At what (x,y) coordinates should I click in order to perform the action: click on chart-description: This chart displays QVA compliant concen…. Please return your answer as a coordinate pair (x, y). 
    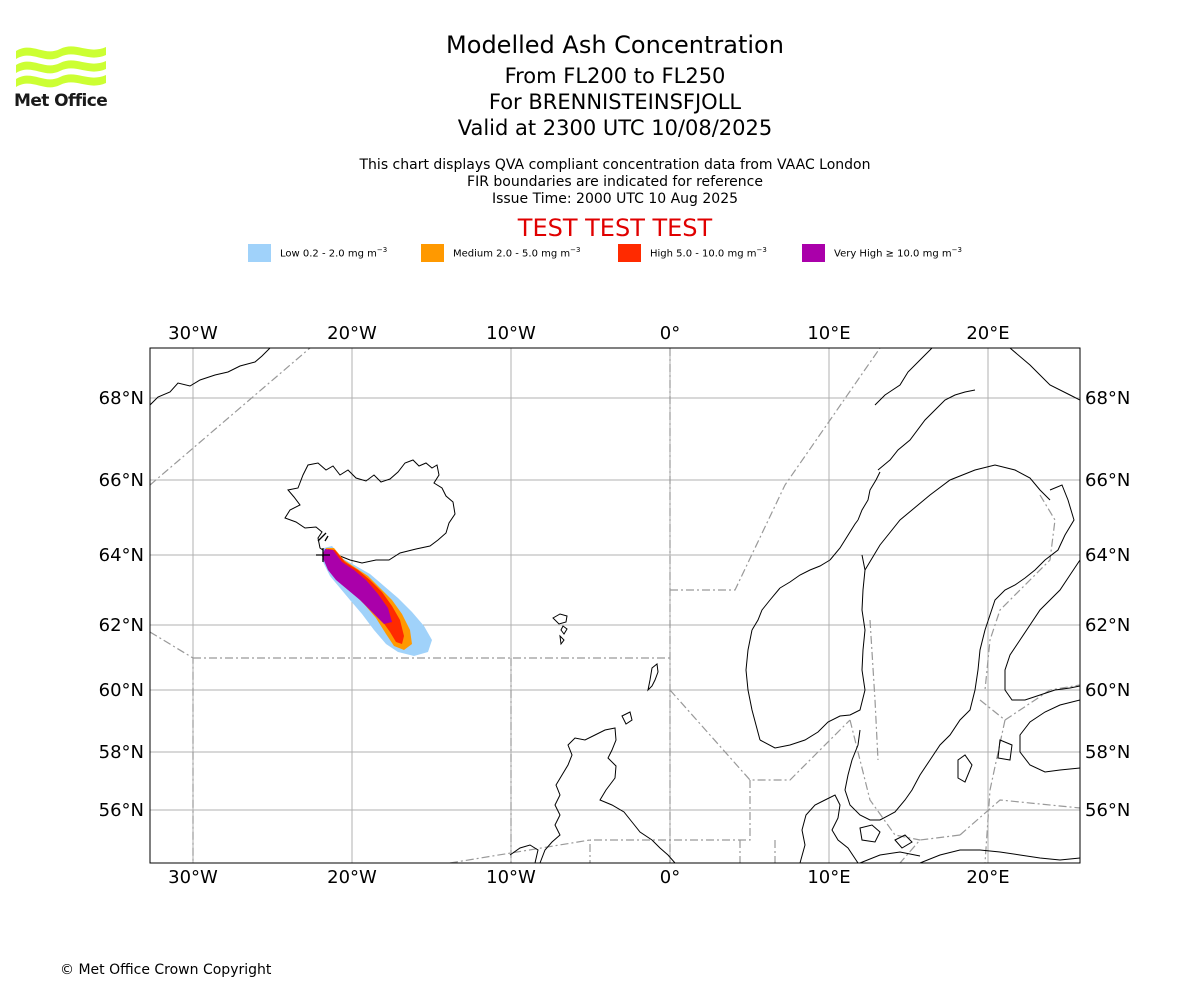
    Looking at the image, I should click on (615, 165).